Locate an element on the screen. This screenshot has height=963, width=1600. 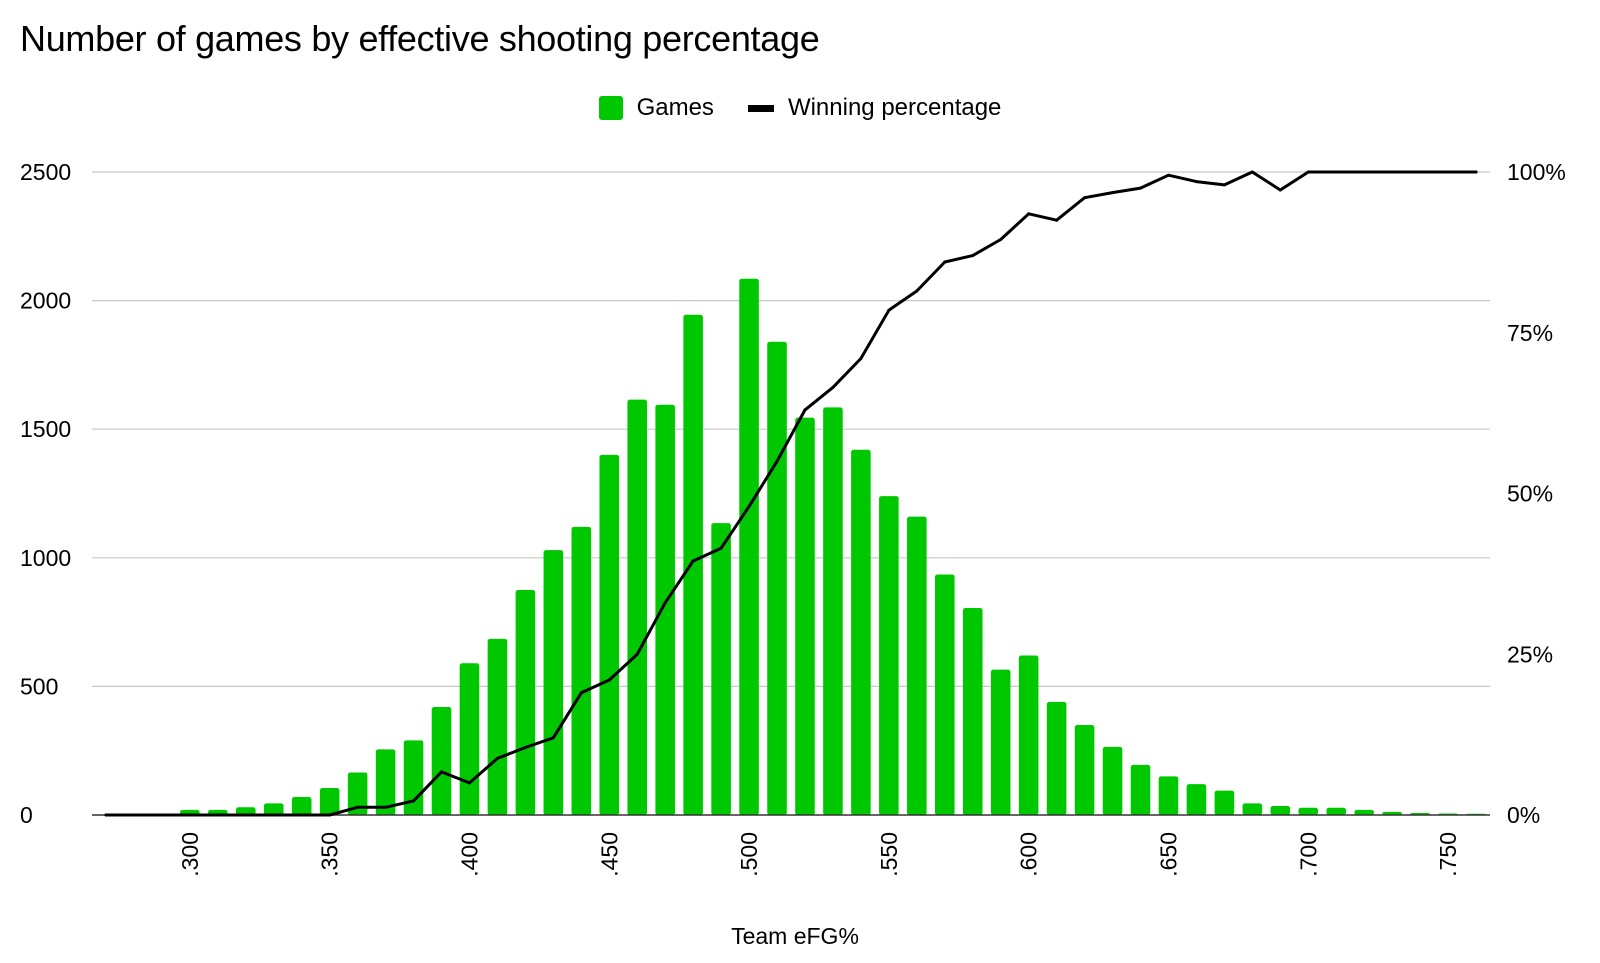
x-tick-label: .600 is located at coordinates (1029, 854).